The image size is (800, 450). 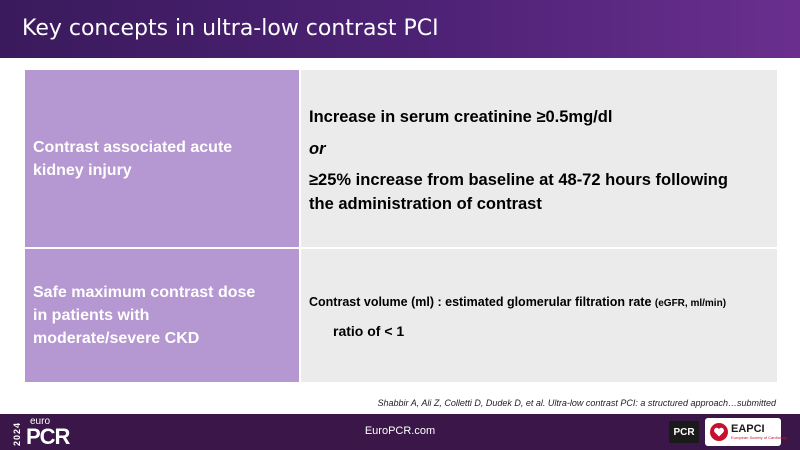 What do you see at coordinates (133, 158) in the screenshot?
I see `term-aki: Contrast associated acute kidney injury` at bounding box center [133, 158].